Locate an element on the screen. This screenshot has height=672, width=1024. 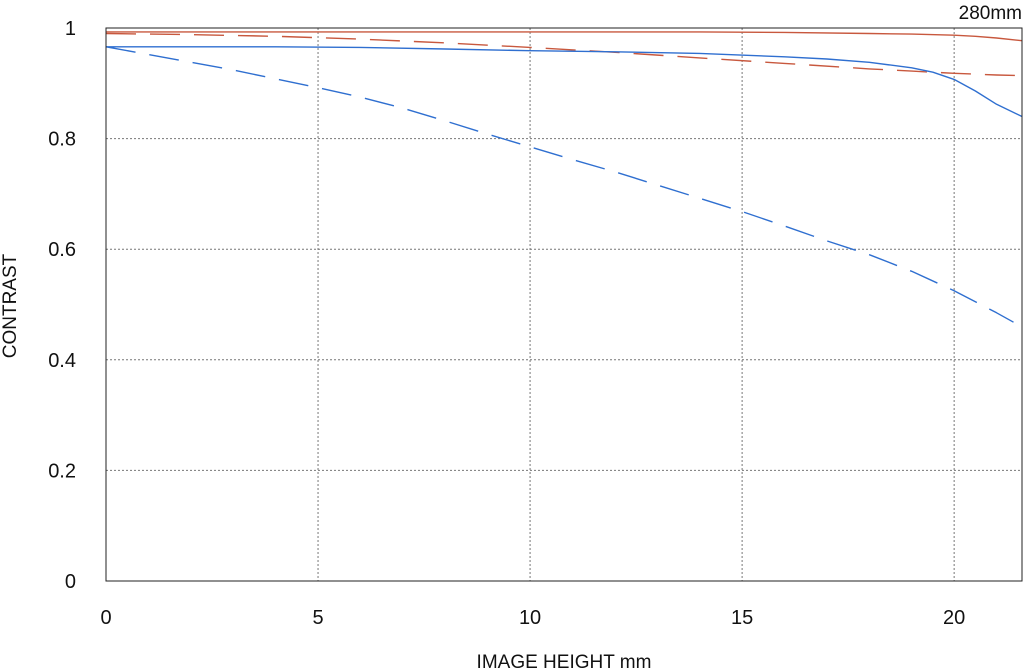
y-tick-label: 1 is located at coordinates (70, 29).